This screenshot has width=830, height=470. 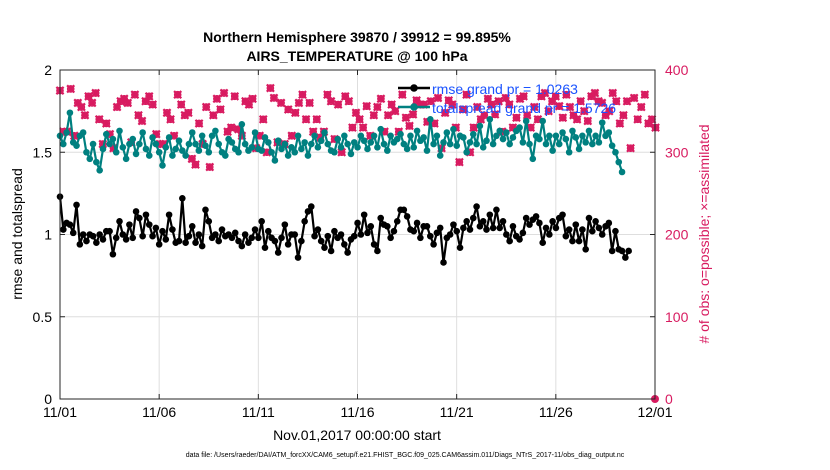 What do you see at coordinates (414, 107) in the screenshot?
I see `legend-spread-marker` at bounding box center [414, 107].